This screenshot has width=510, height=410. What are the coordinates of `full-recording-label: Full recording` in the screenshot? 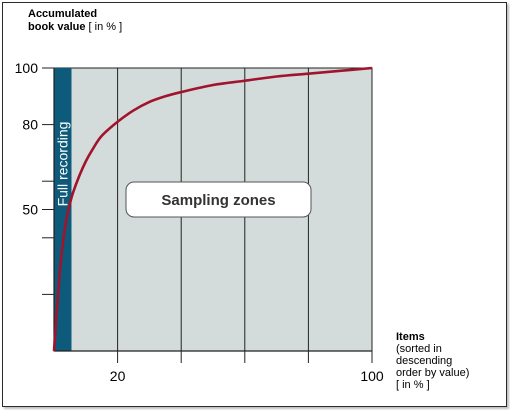 It's located at (63, 164).